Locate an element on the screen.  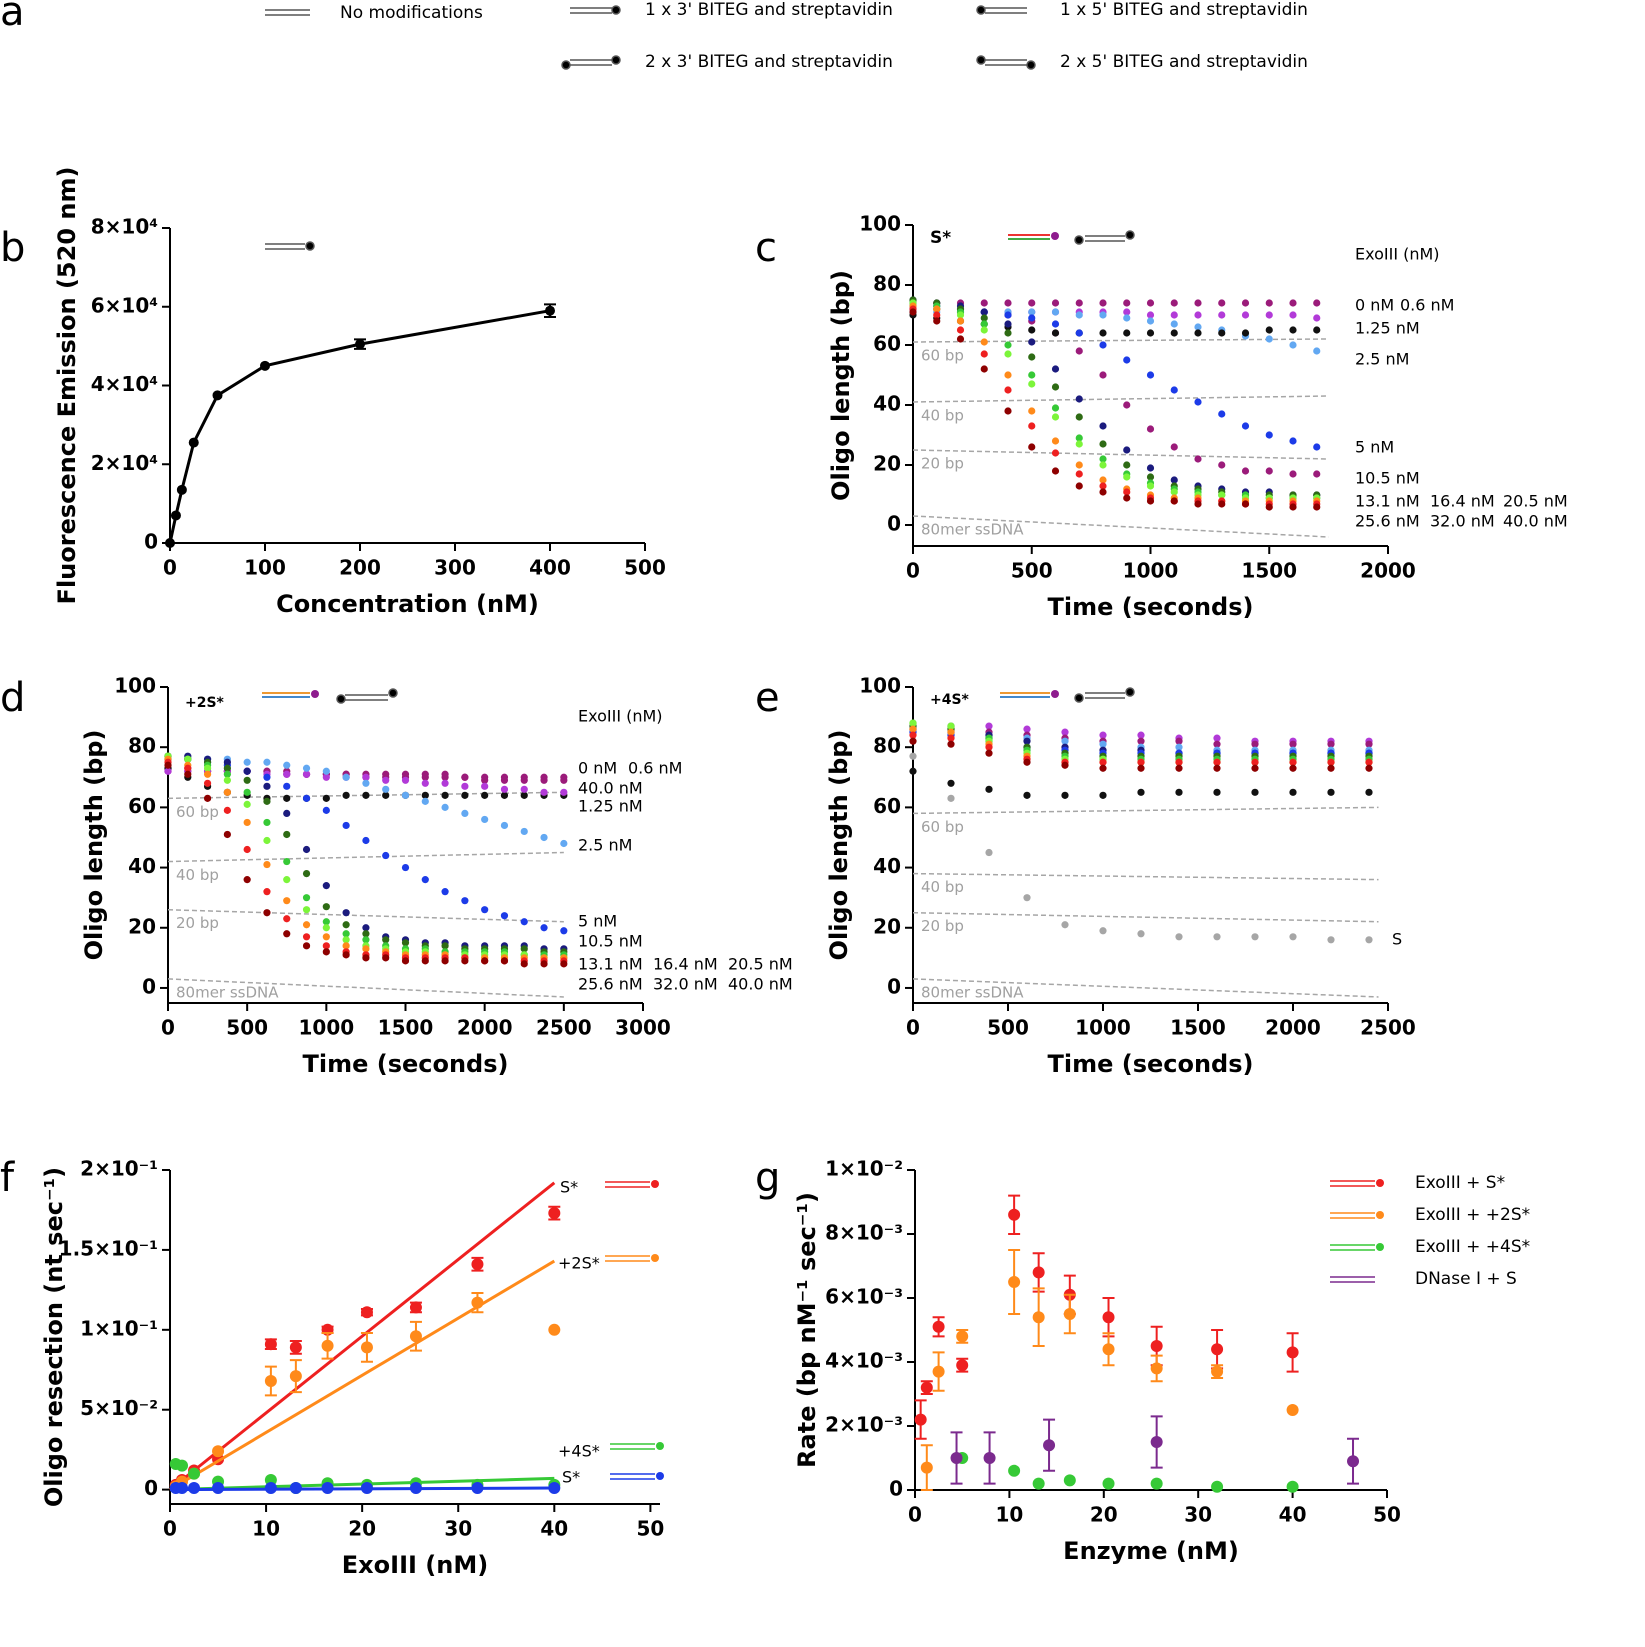
series-label: 10.5 nM is located at coordinates (610, 941).